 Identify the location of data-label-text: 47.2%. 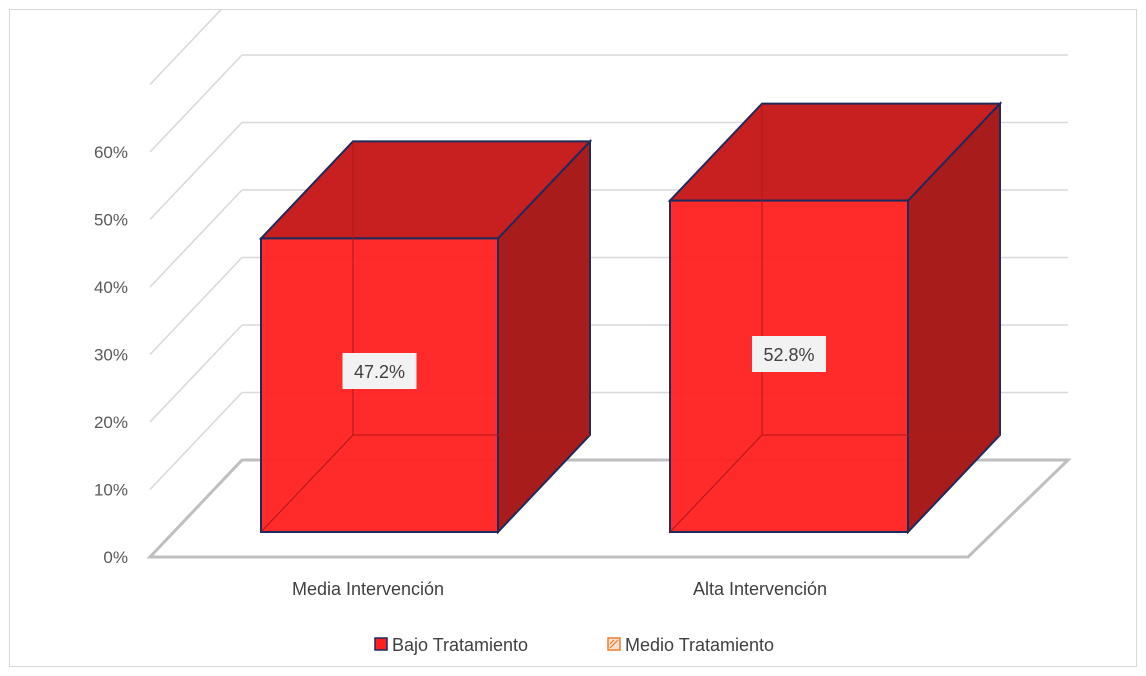
(379, 372).